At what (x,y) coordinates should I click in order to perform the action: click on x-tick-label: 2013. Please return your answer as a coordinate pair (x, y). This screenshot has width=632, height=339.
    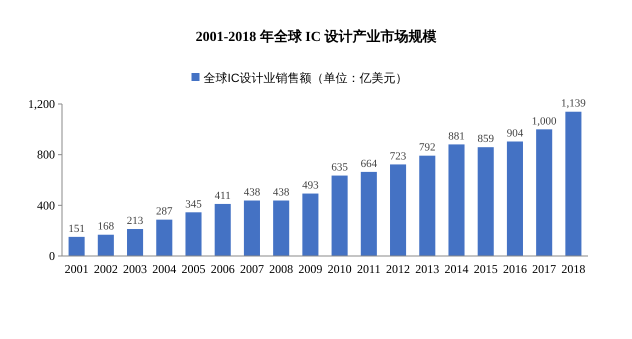
    Looking at the image, I should click on (427, 269).